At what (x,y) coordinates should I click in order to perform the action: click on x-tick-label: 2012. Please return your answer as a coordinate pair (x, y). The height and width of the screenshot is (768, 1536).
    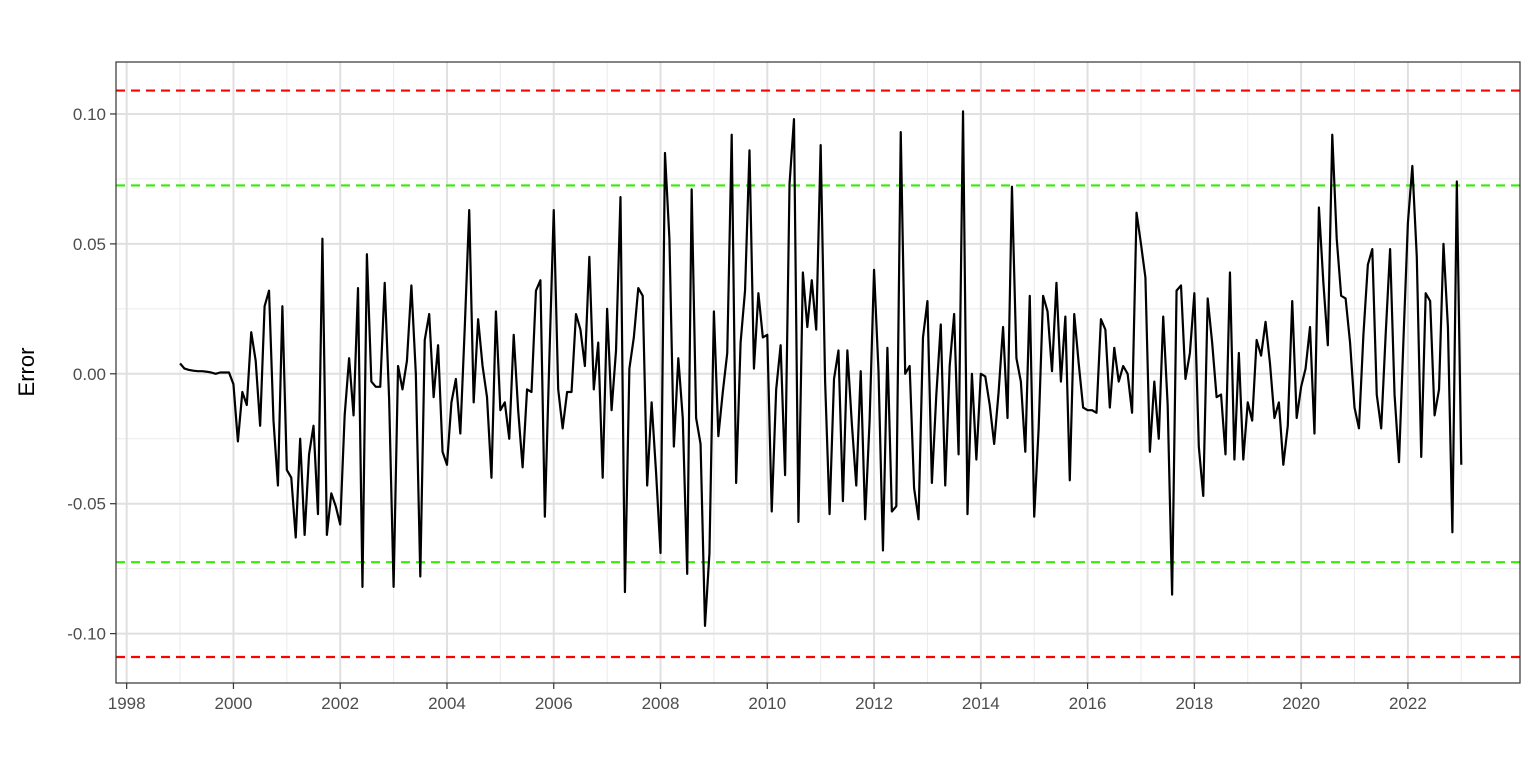
    Looking at the image, I should click on (874, 703).